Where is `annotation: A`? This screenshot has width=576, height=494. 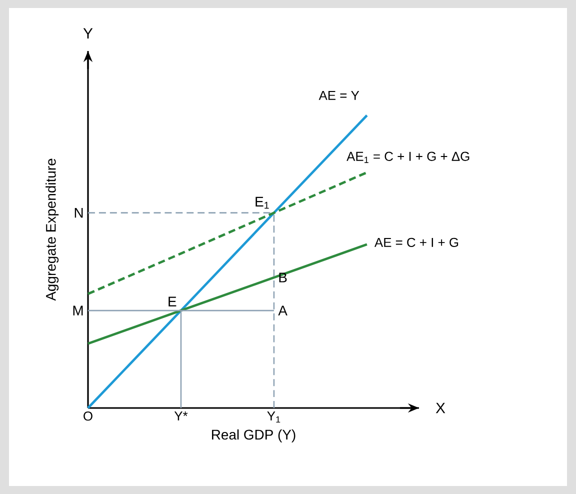
annotation: A is located at coordinates (283, 311).